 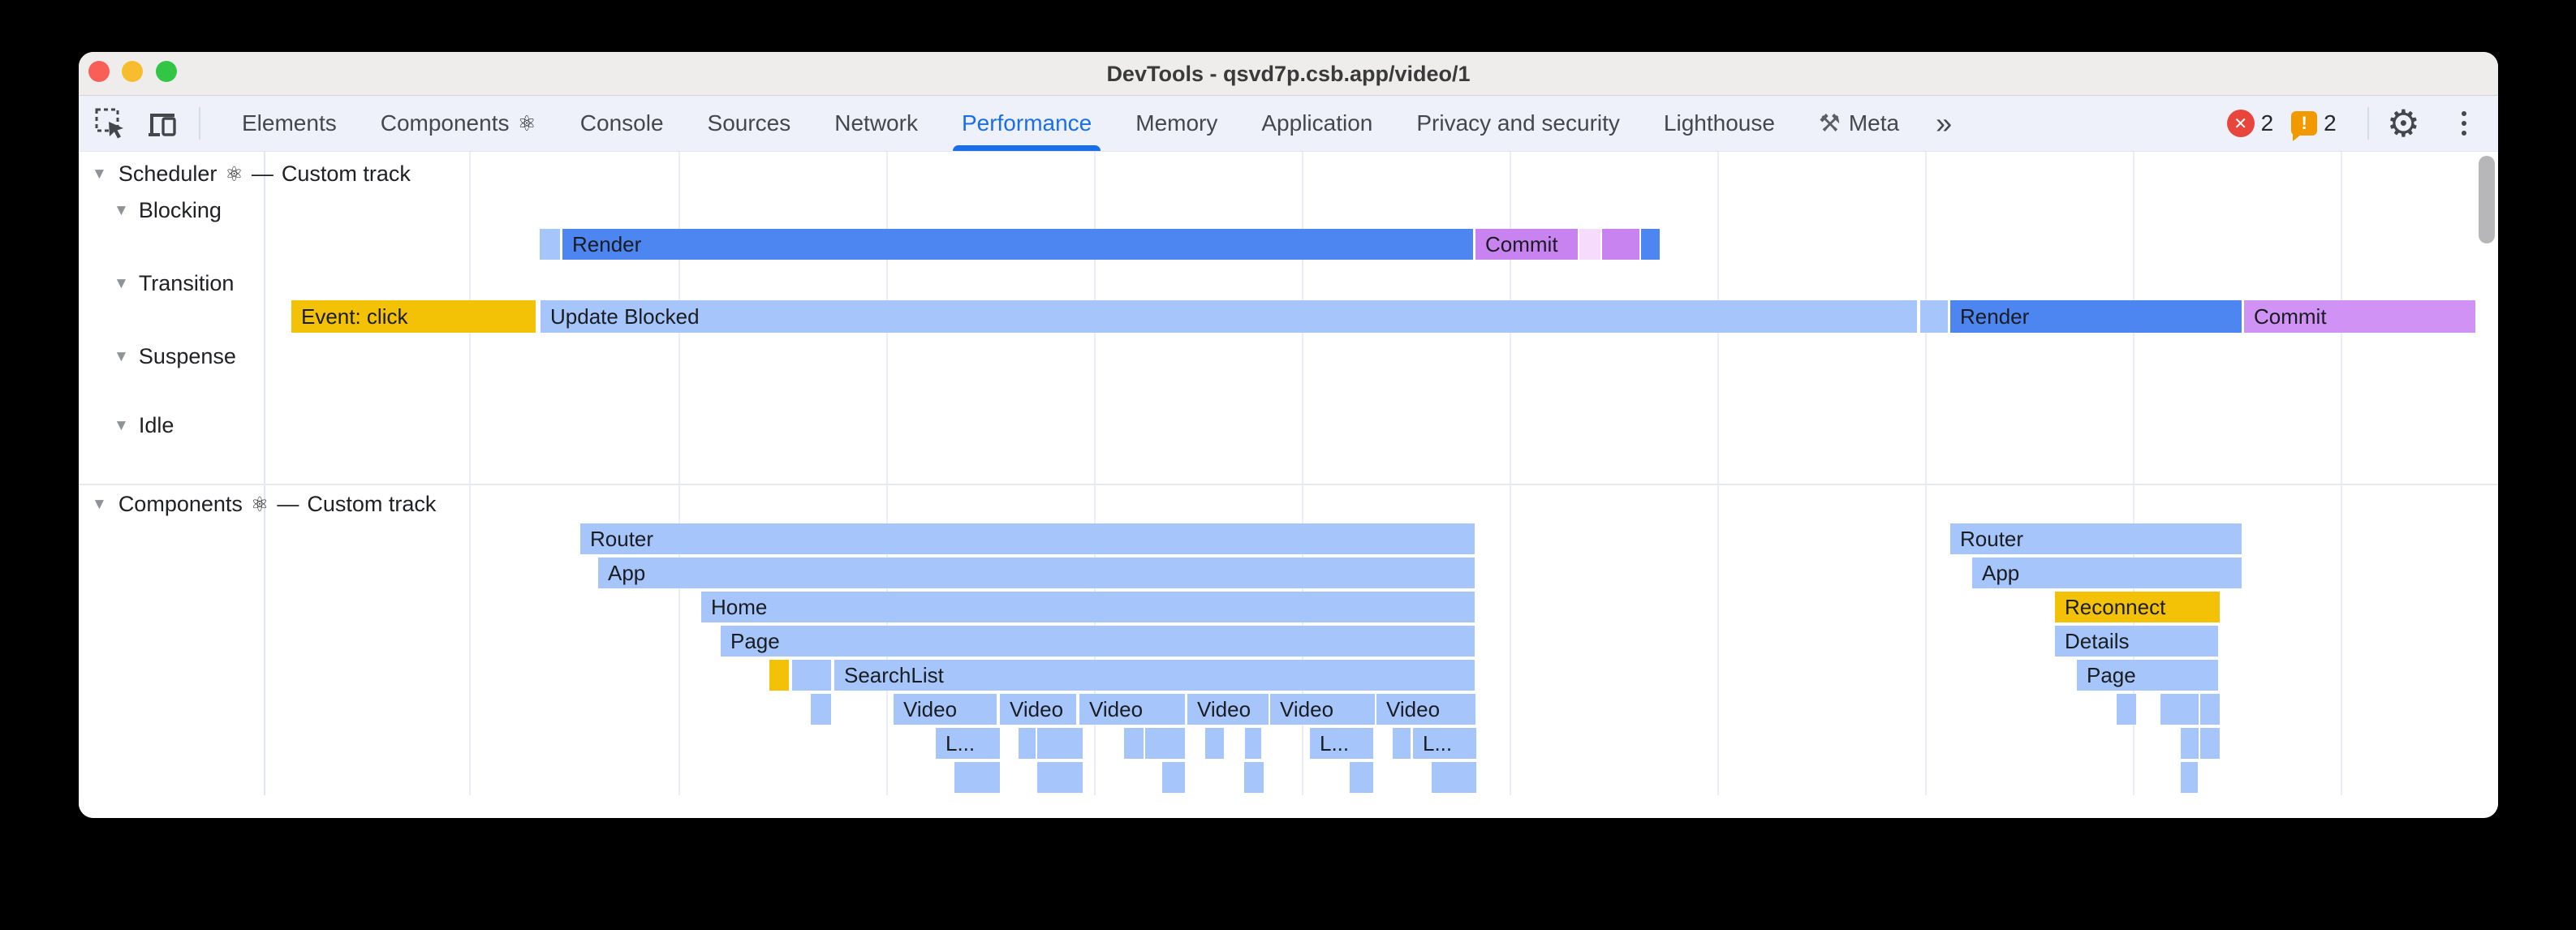 I want to click on lane-name: Idle, so click(x=156, y=425).